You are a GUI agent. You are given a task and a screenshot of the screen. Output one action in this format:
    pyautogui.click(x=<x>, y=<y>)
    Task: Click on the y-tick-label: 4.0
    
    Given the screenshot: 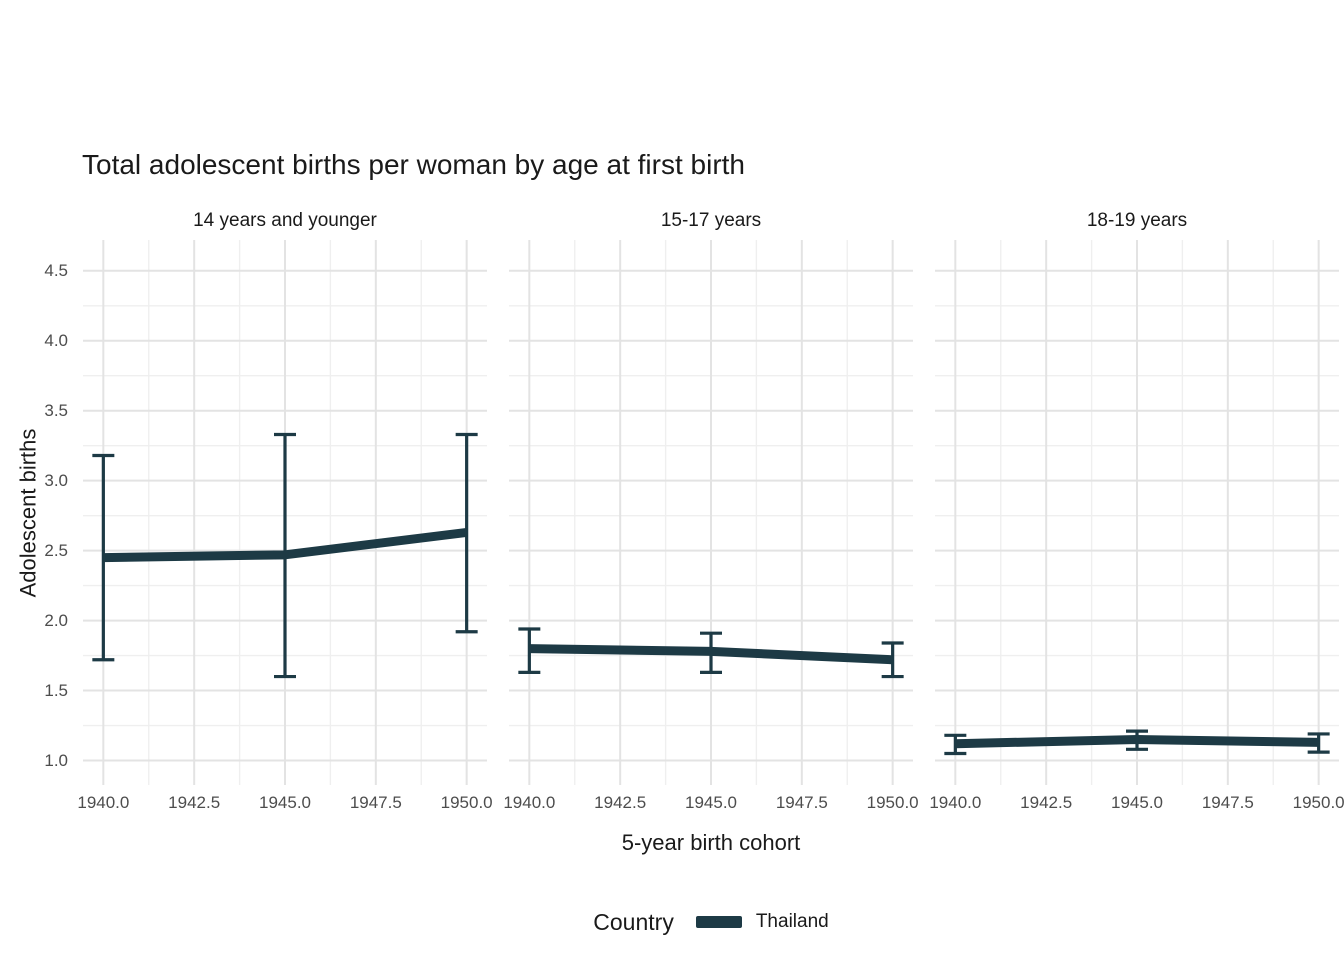 What is the action you would take?
    pyautogui.click(x=56, y=340)
    